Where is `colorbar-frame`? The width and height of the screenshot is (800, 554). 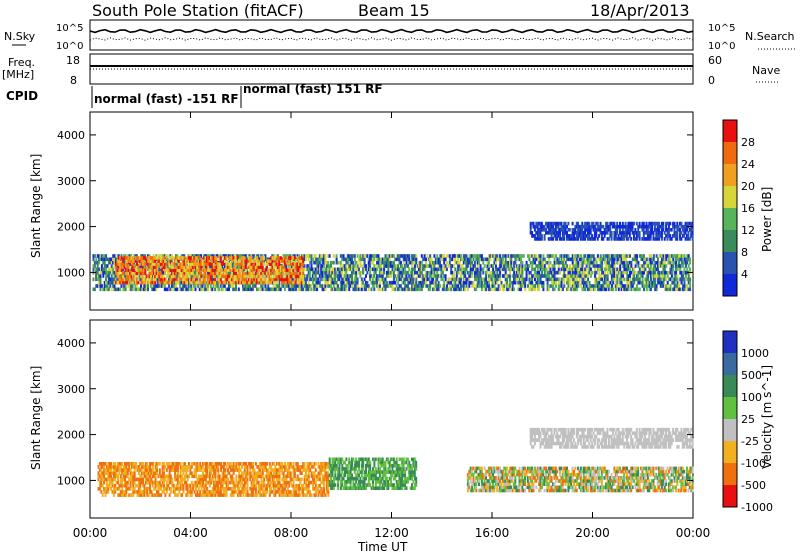
colorbar-frame is located at coordinates (730, 208).